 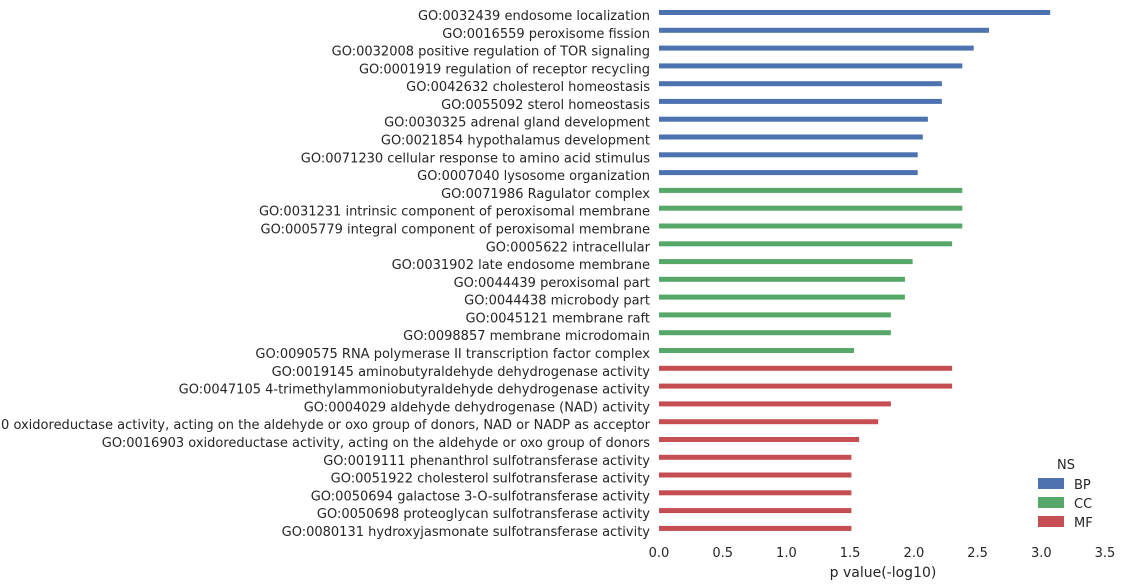 I want to click on category-label: GO:0021854 hypothalamus development, so click(x=515, y=141).